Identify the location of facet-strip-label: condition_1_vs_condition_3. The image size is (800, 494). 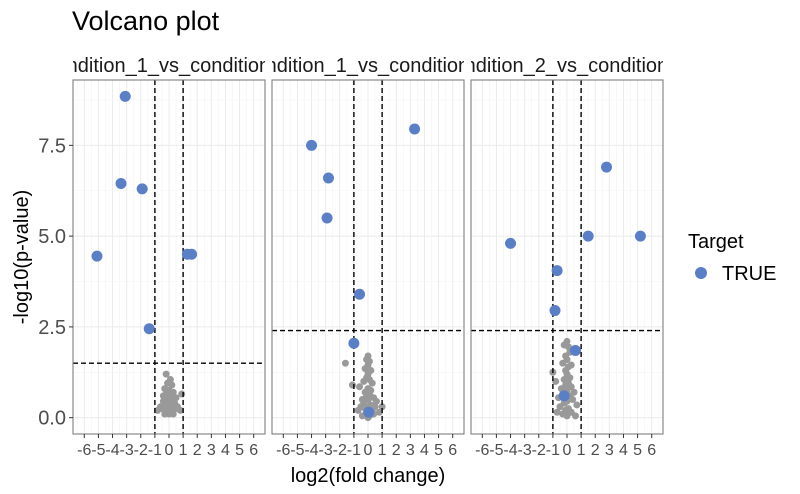
(368, 66).